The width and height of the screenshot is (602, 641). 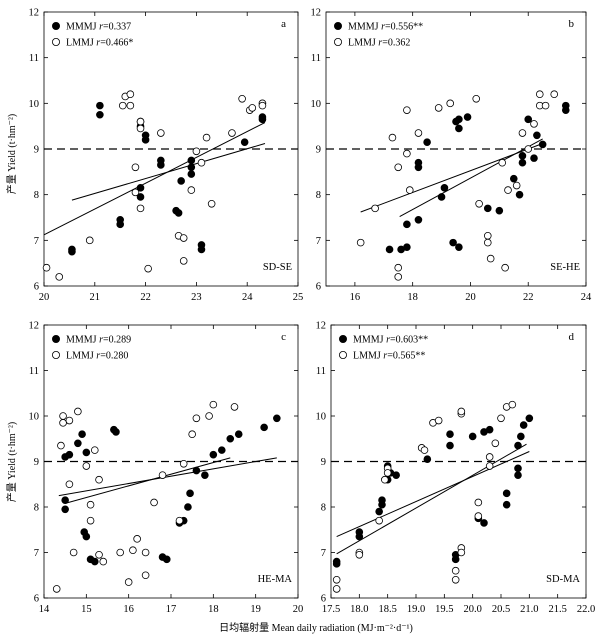 I want to click on legend-marker-mmmj, so click(x=56, y=338).